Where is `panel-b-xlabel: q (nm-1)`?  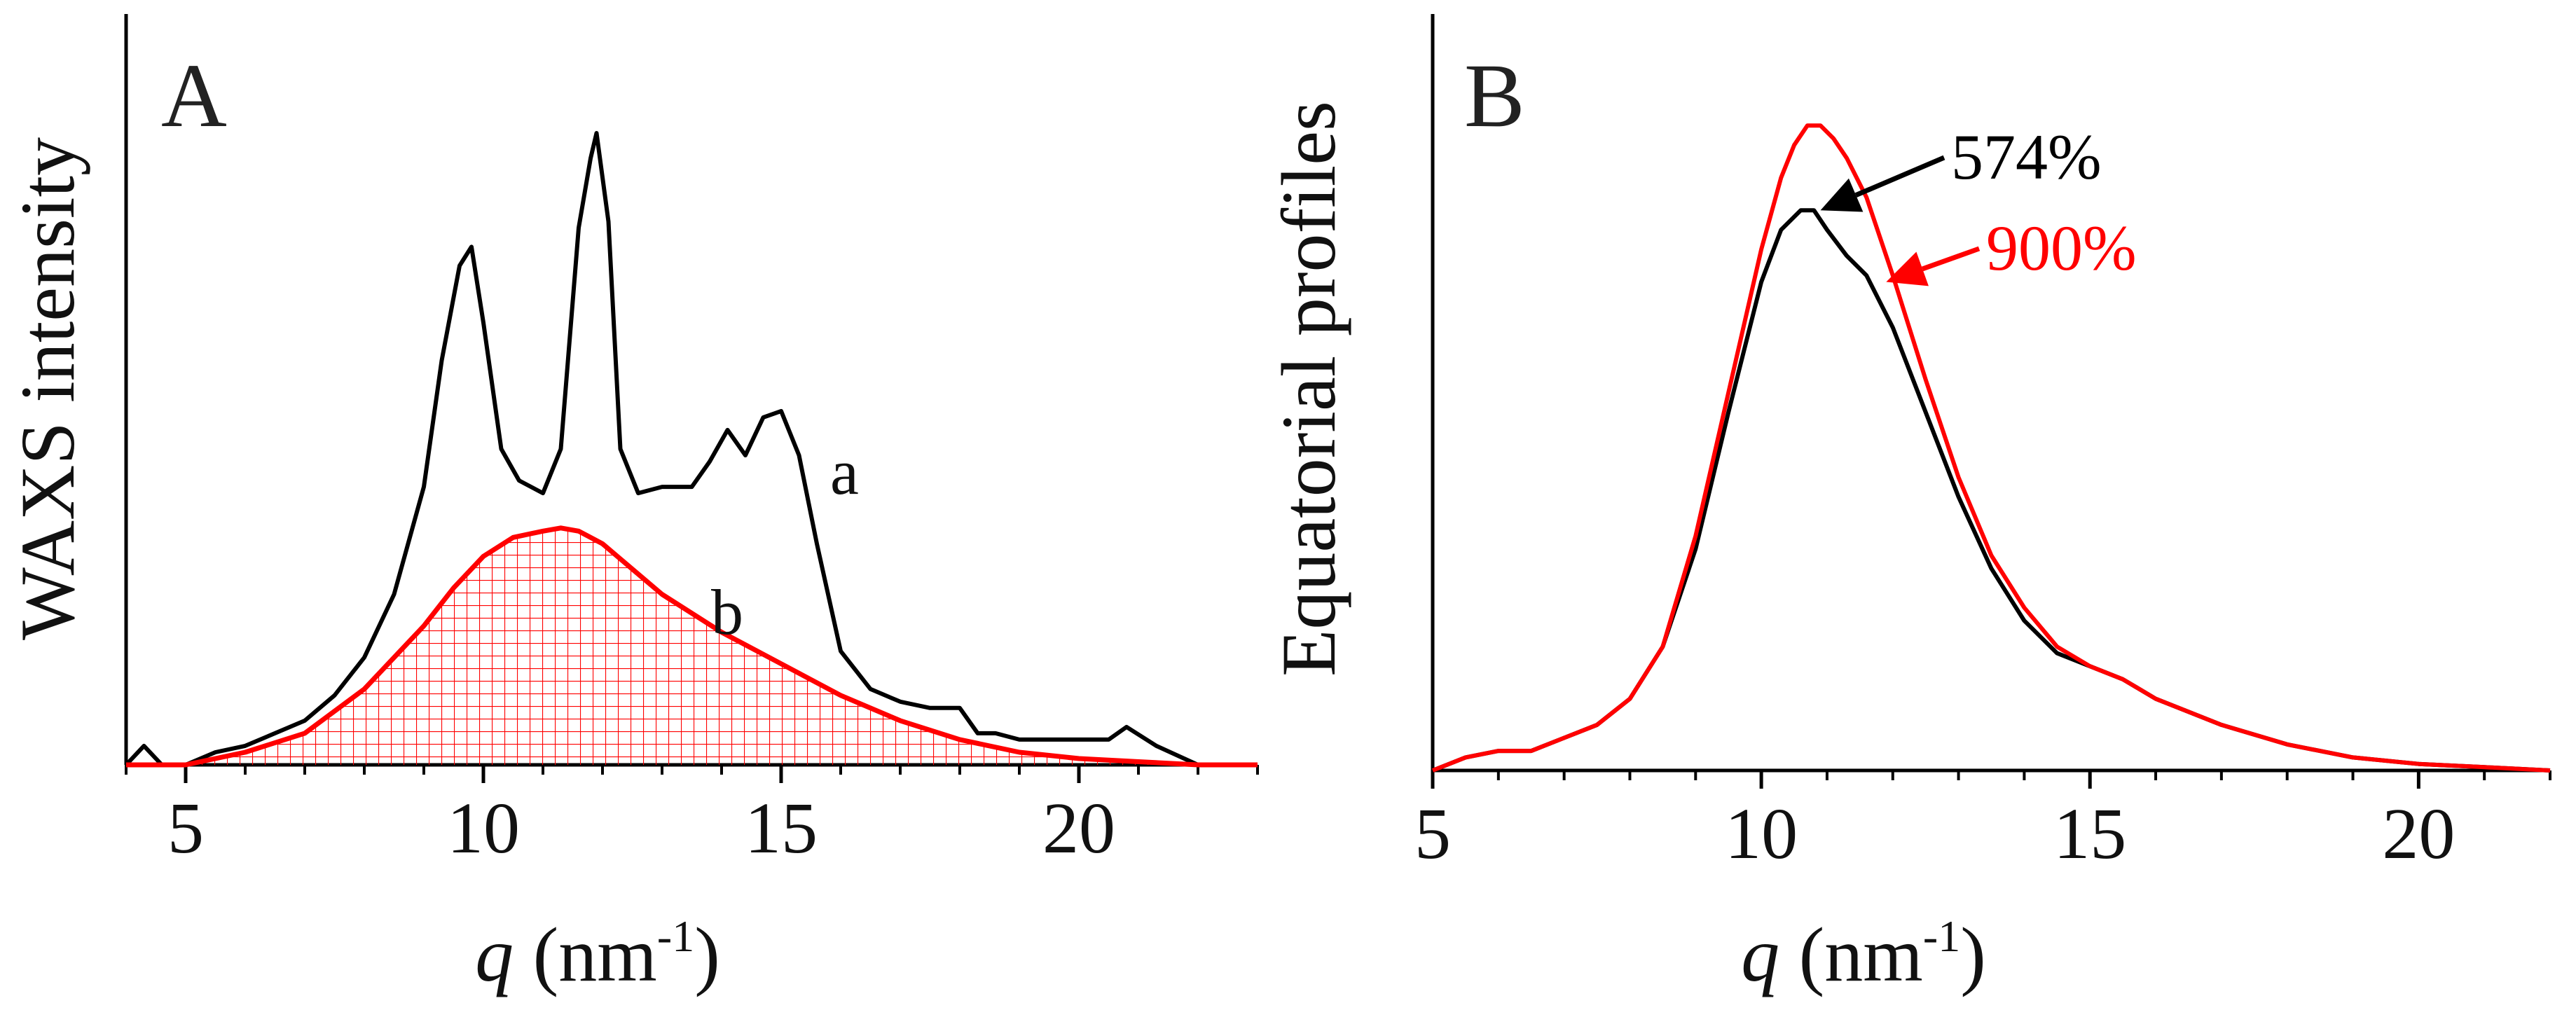
panel-b-xlabel: q (nm-1) is located at coordinates (1863, 954).